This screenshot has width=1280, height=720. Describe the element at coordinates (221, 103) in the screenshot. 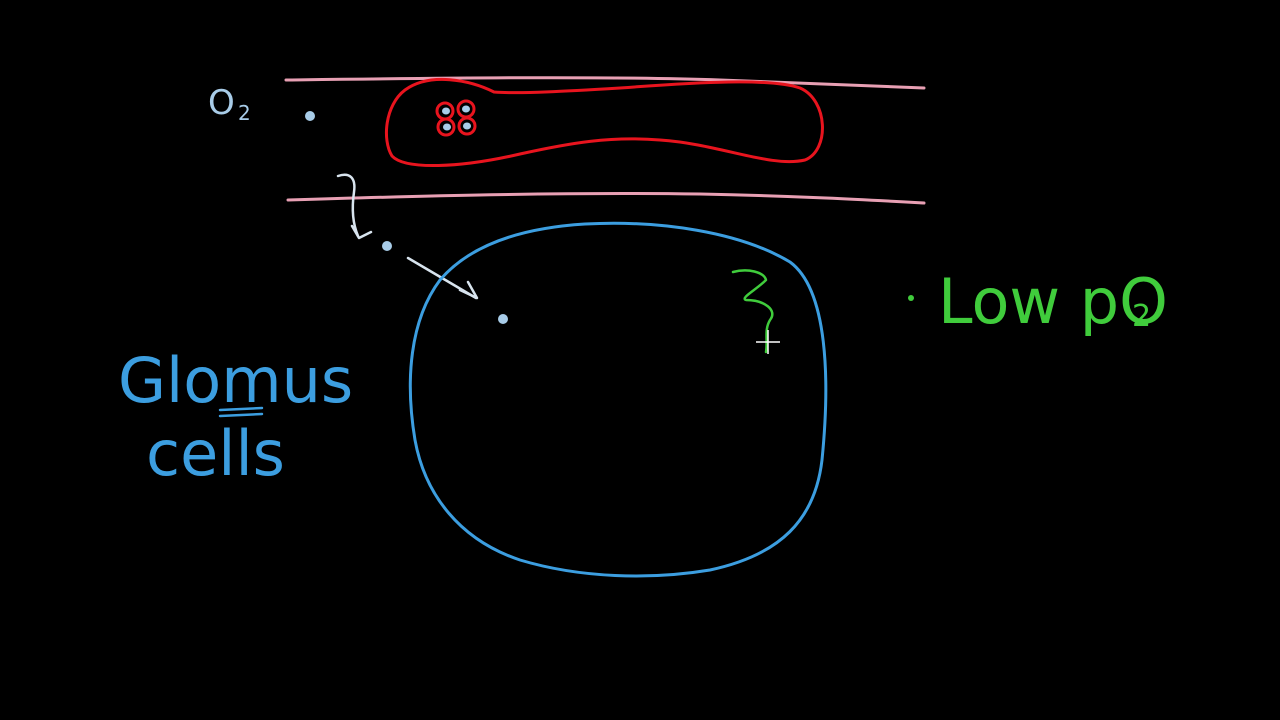

I see `oxygen-label-text: O` at that location.